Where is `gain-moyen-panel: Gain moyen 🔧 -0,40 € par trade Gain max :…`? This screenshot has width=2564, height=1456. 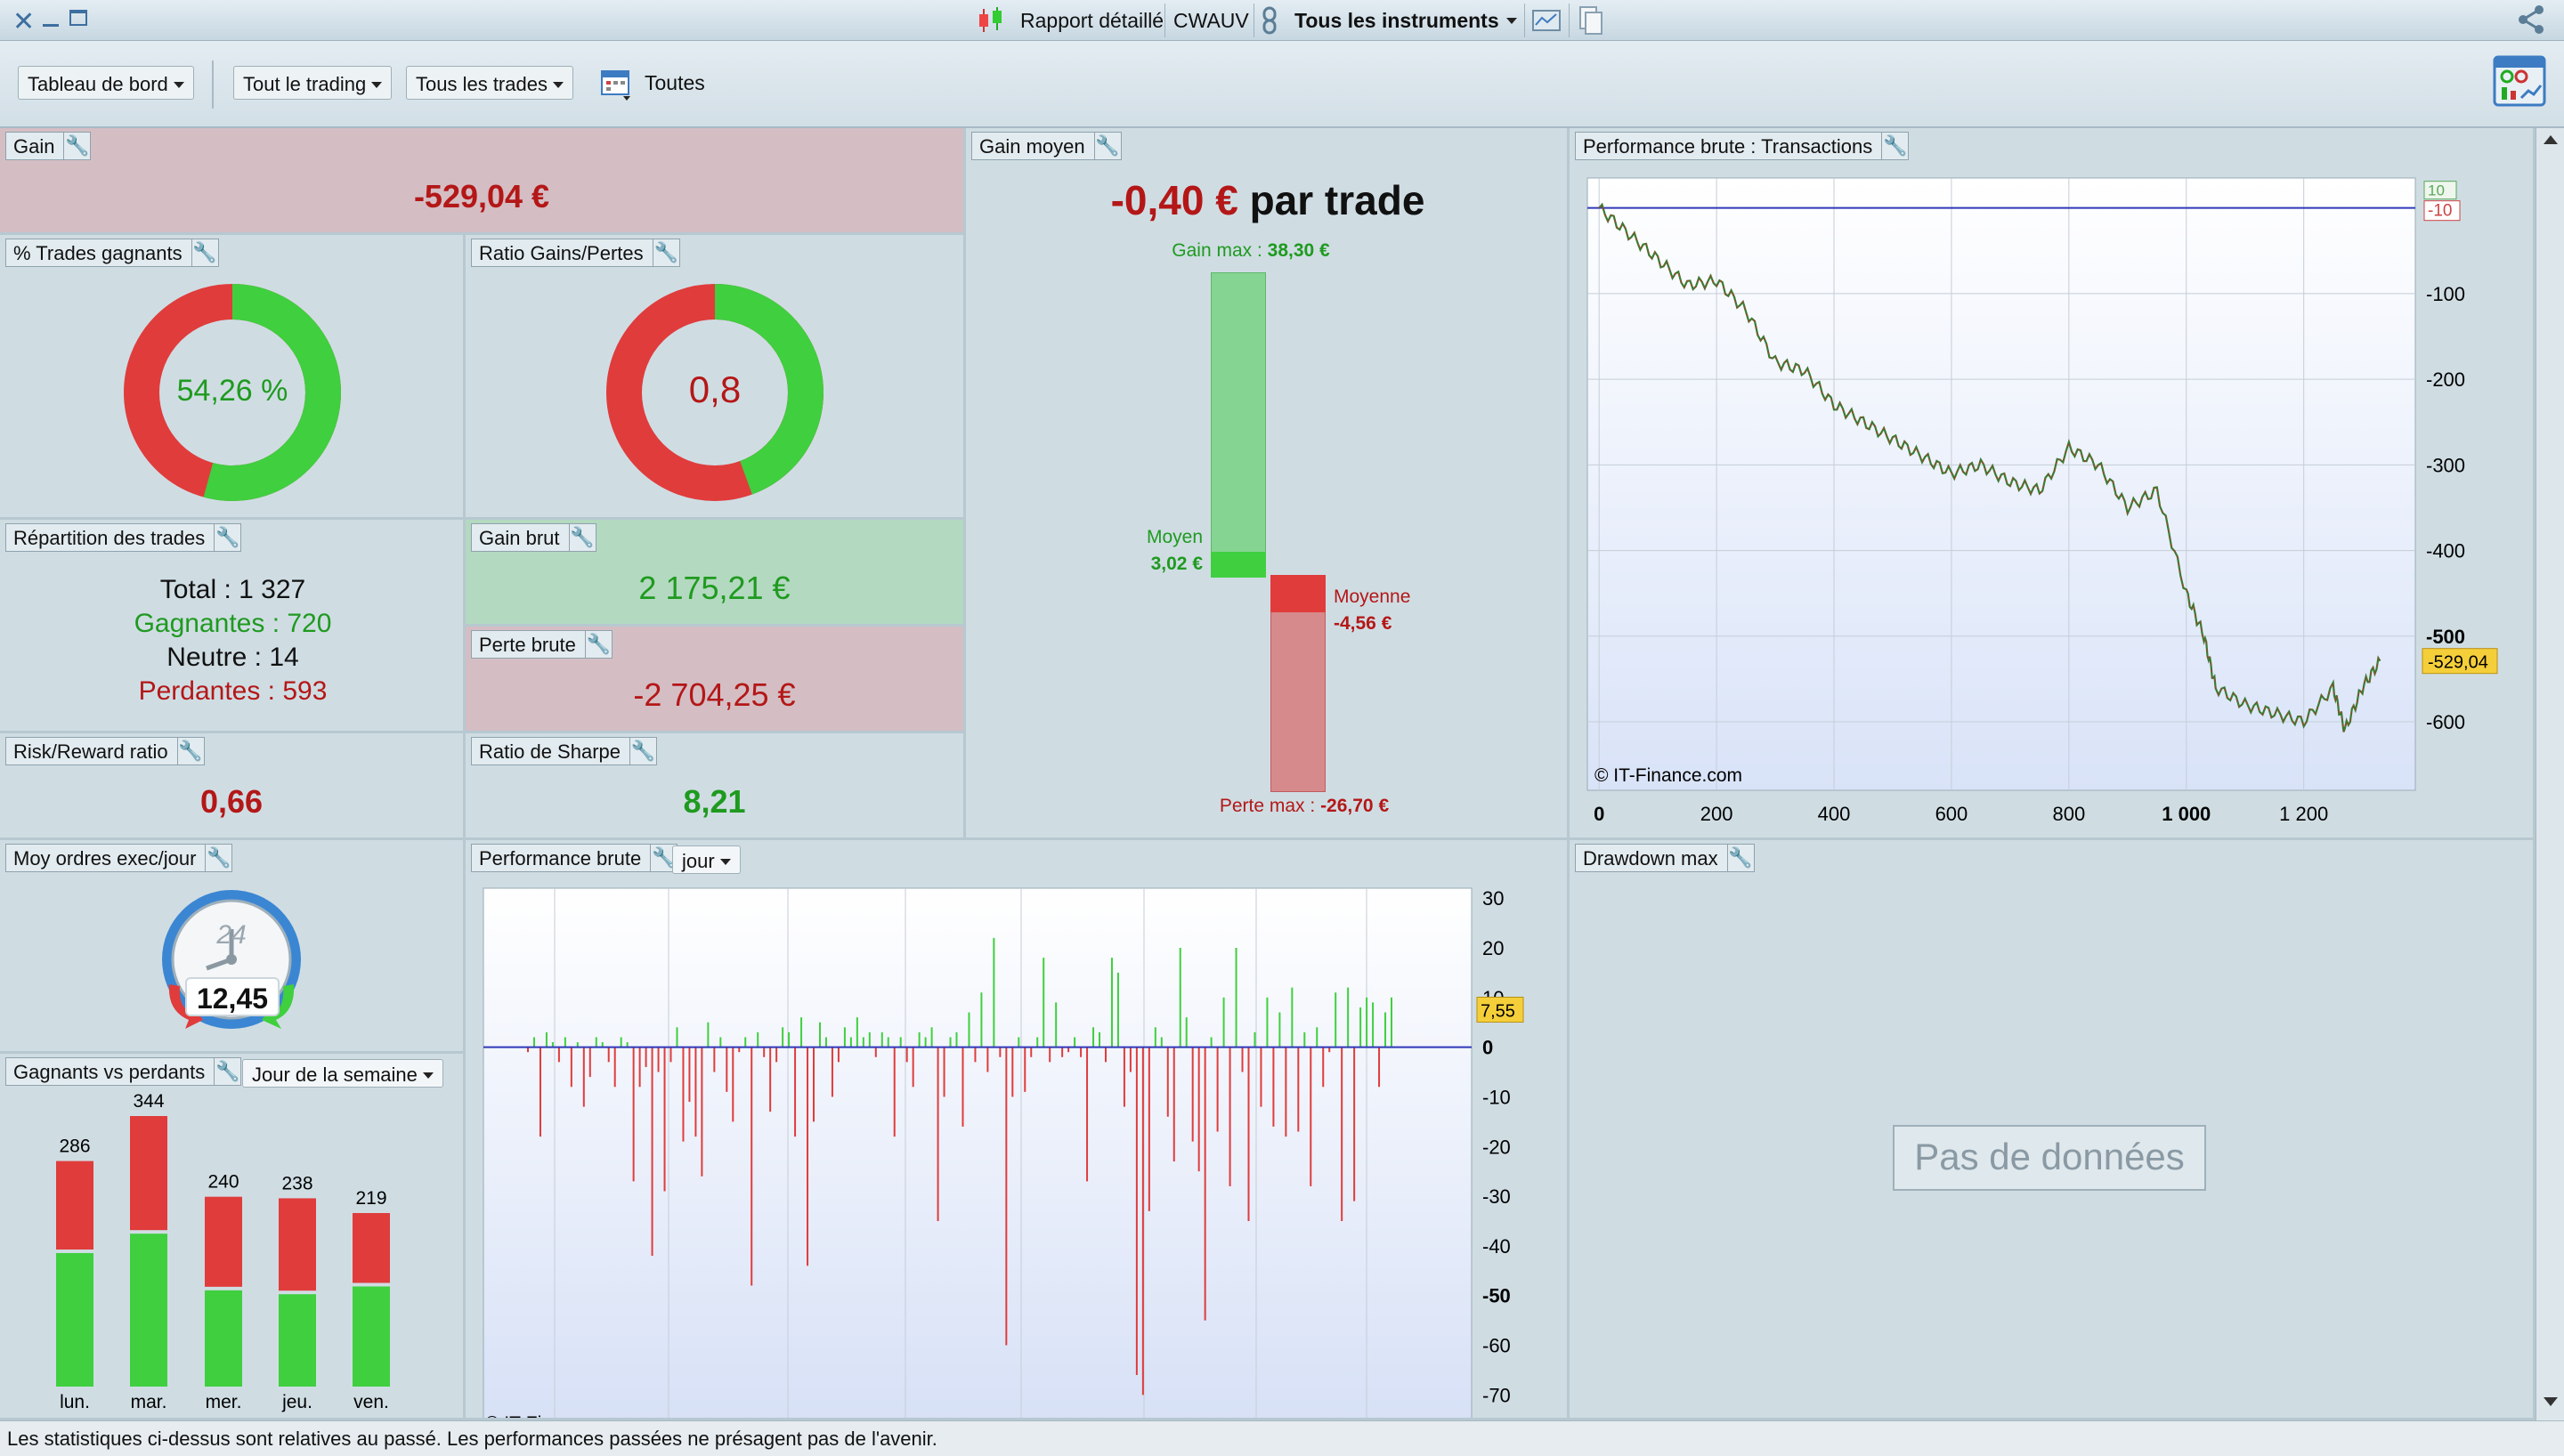 gain-moyen-panel: Gain moyen 🔧 -0,40 € par trade Gain max :… is located at coordinates (1268, 484).